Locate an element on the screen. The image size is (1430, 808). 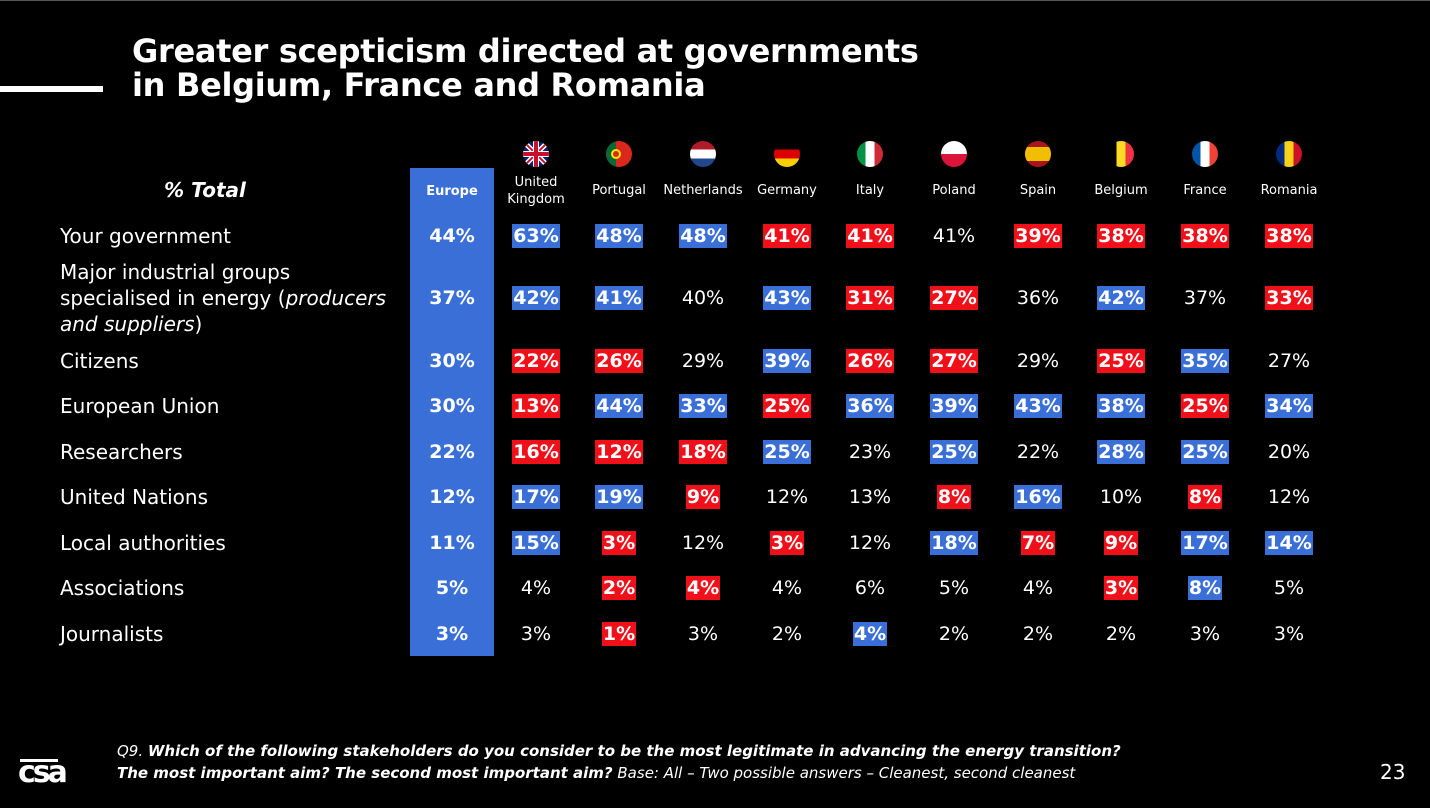
value-cell: 33% is located at coordinates (703, 406).